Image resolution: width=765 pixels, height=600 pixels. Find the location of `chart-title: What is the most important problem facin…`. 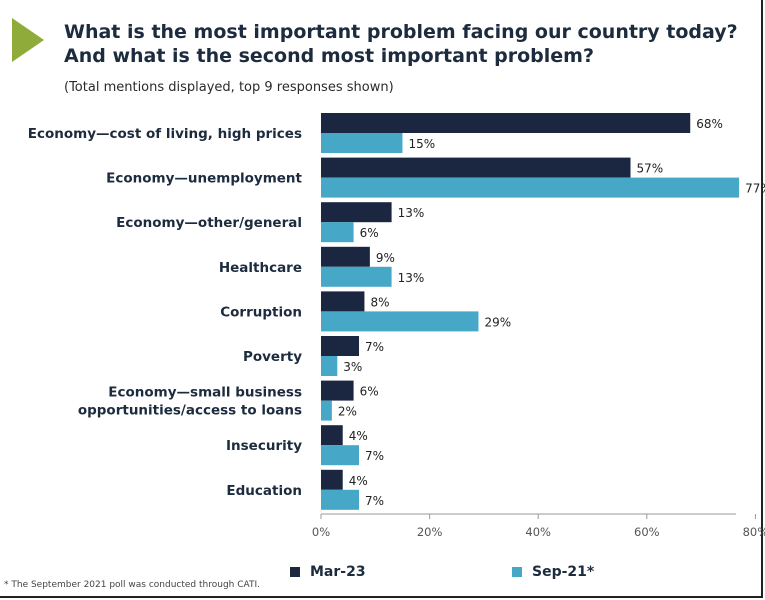

chart-title: What is the most important problem facin… is located at coordinates (401, 44).